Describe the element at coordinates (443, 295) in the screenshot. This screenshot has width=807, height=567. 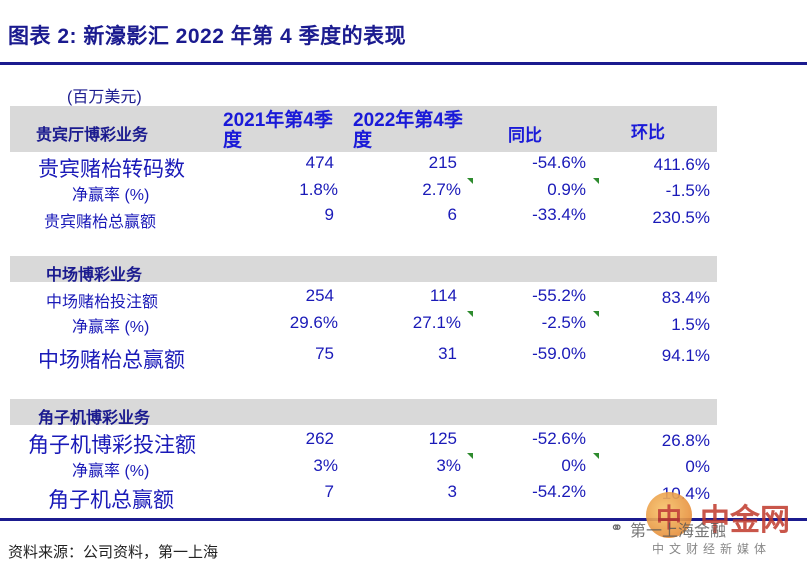
I see `cell-2022q4: 114` at that location.